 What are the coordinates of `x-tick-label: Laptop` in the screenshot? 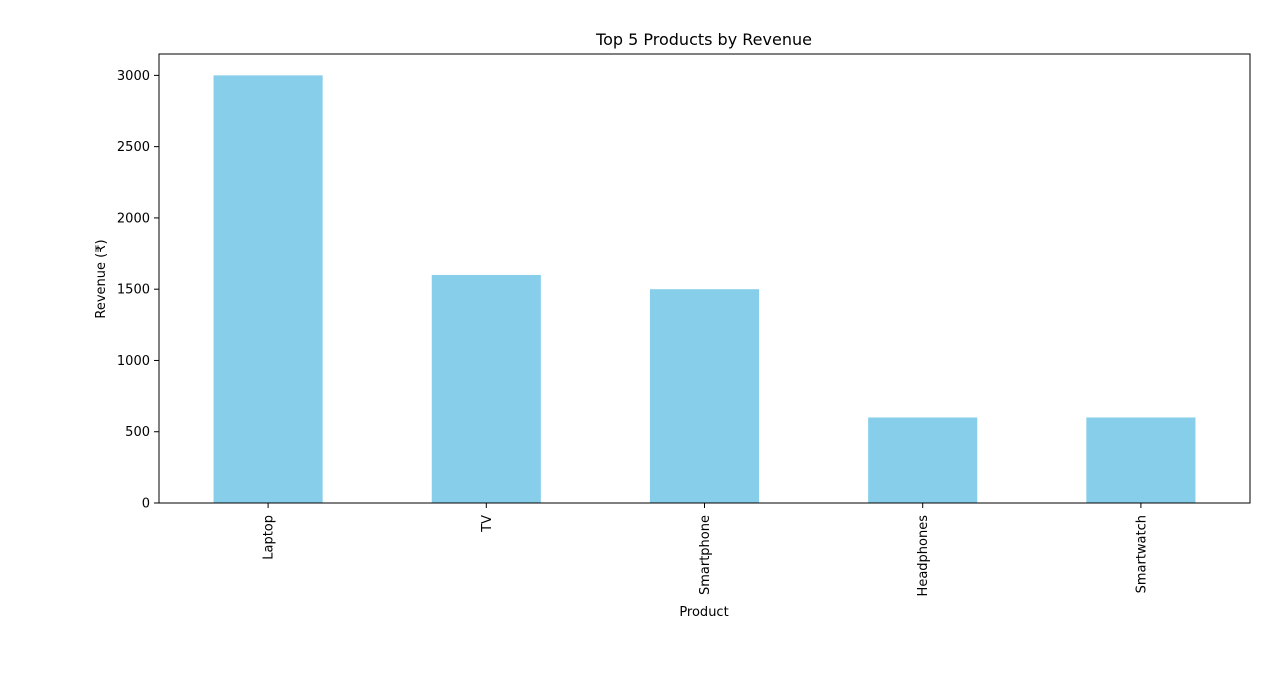 It's located at (269, 537).